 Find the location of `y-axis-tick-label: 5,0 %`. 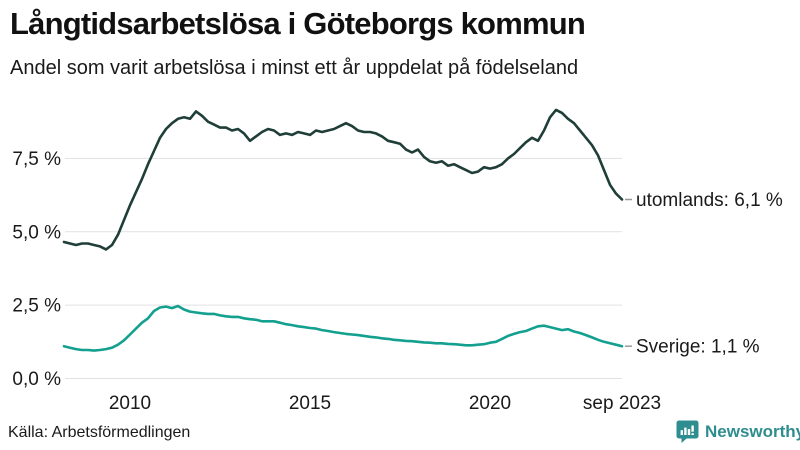

y-axis-tick-label: 5,0 % is located at coordinates (36, 232).